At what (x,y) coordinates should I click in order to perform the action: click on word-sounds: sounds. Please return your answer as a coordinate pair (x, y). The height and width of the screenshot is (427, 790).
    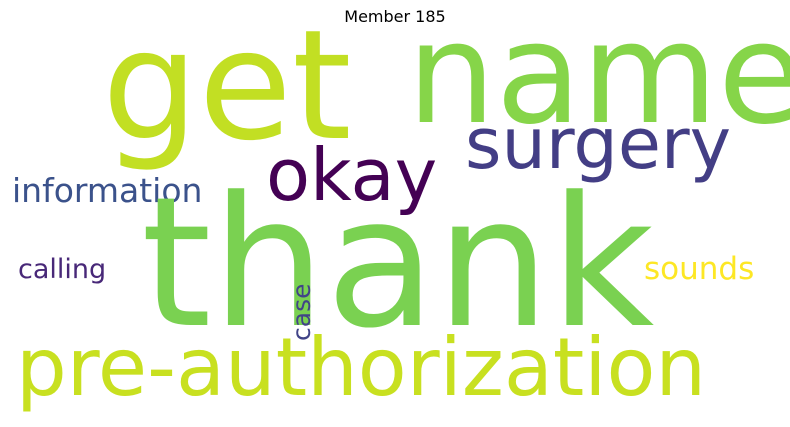
    Looking at the image, I should click on (699, 269).